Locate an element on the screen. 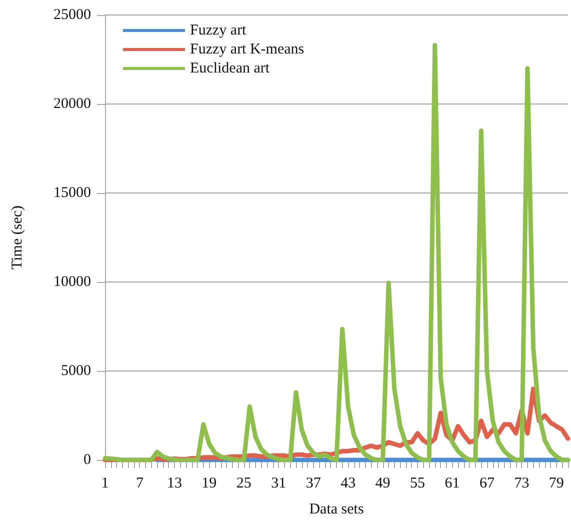  y-tick-label: 15000 is located at coordinates (72, 193).